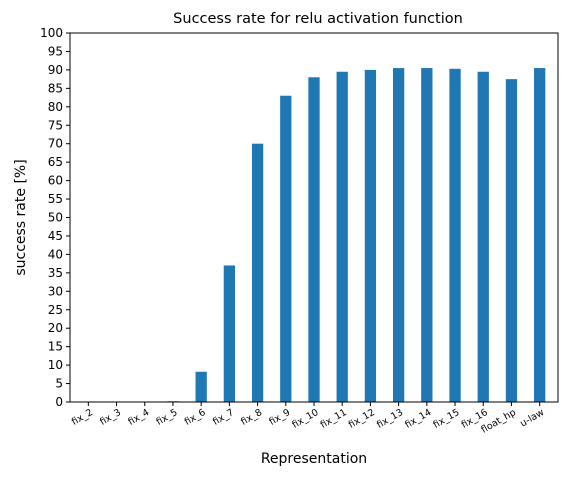 Image resolution: width=579 pixels, height=477 pixels. Describe the element at coordinates (55, 107) in the screenshot. I see `y-tick-label: 80` at that location.